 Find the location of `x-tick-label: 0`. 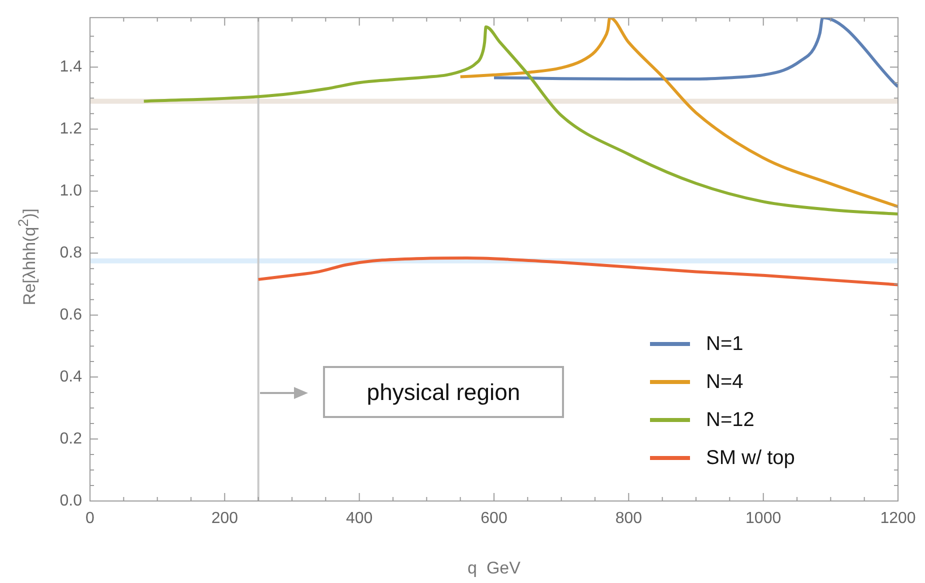

x-tick-label: 0 is located at coordinates (90, 519).